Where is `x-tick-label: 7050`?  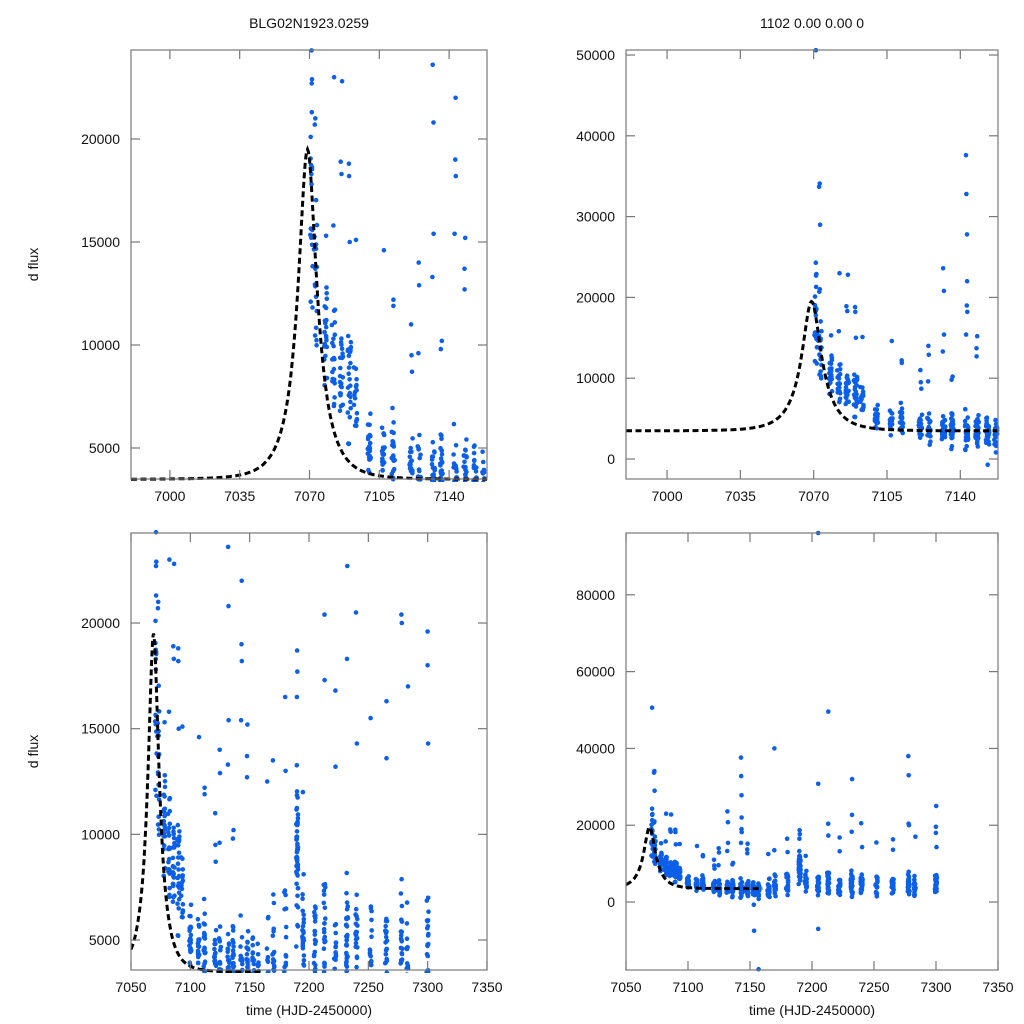 x-tick-label: 7050 is located at coordinates (625, 987).